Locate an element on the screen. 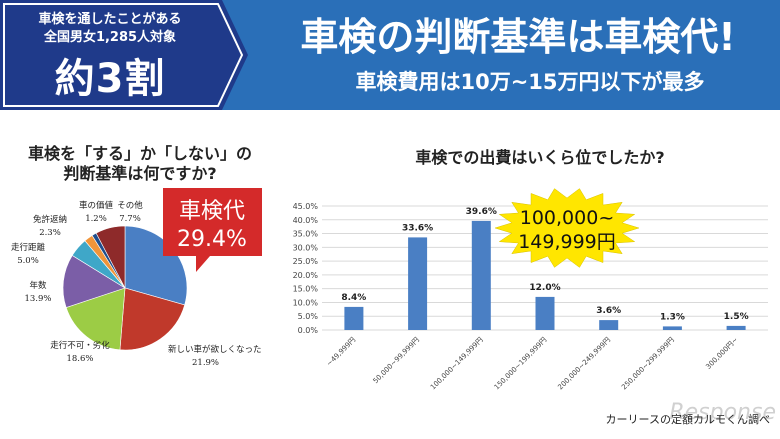  watermark-logo: Response is located at coordinates (722, 412).